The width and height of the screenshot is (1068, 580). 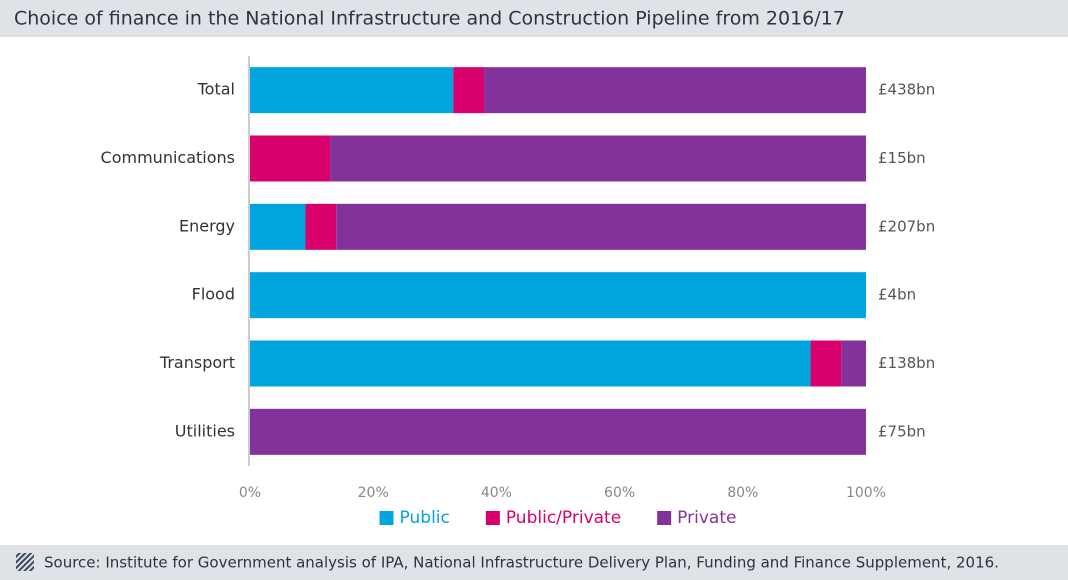 I want to click on x-tick-label: 80%, so click(x=742, y=493).